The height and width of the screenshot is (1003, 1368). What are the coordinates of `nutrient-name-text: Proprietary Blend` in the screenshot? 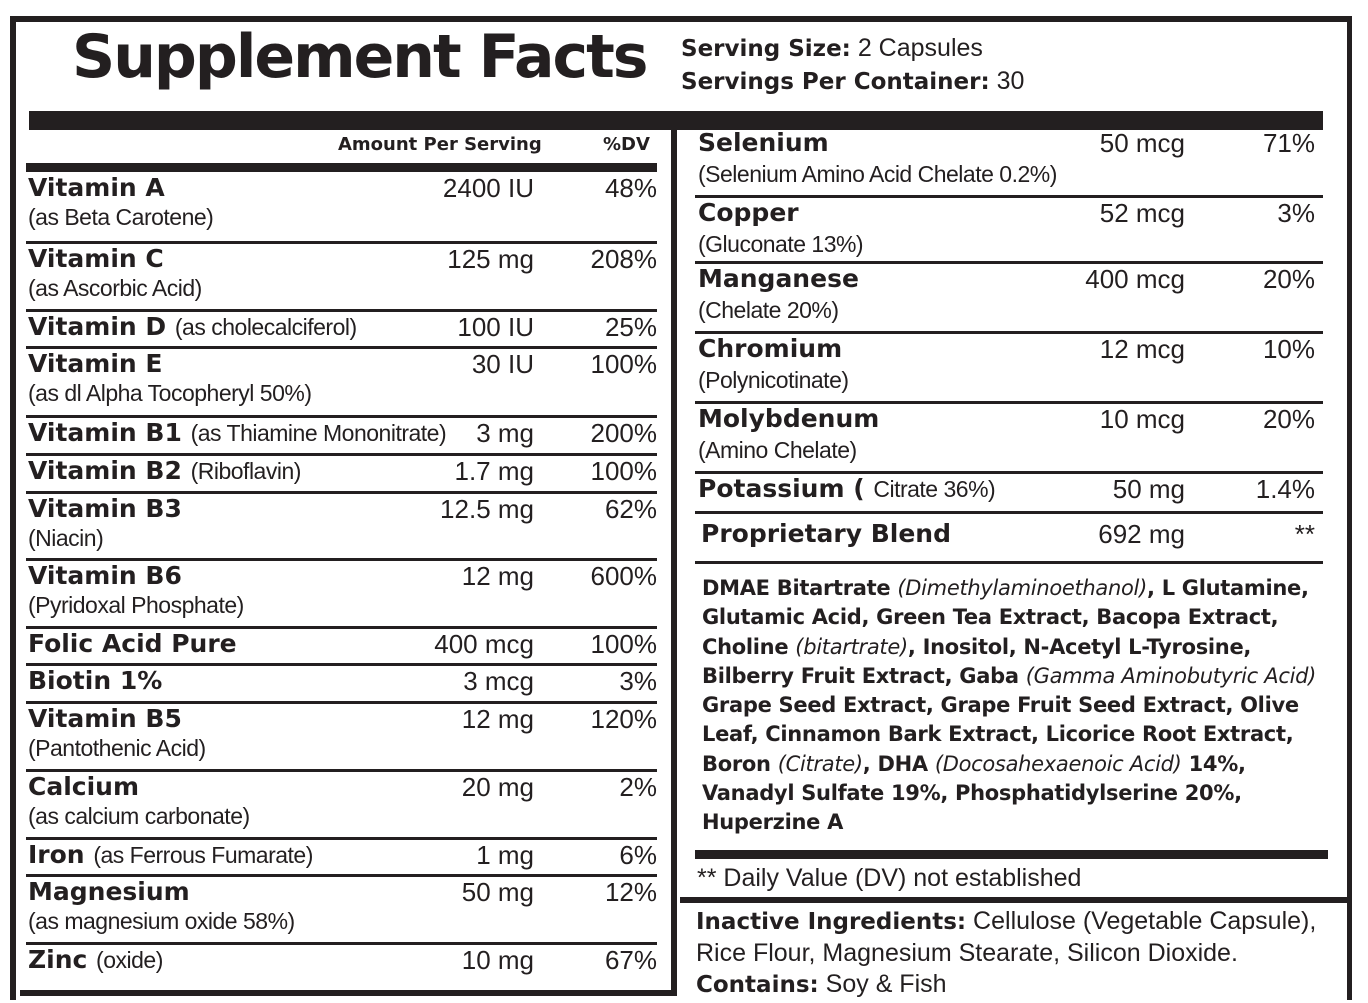 It's located at (826, 533).